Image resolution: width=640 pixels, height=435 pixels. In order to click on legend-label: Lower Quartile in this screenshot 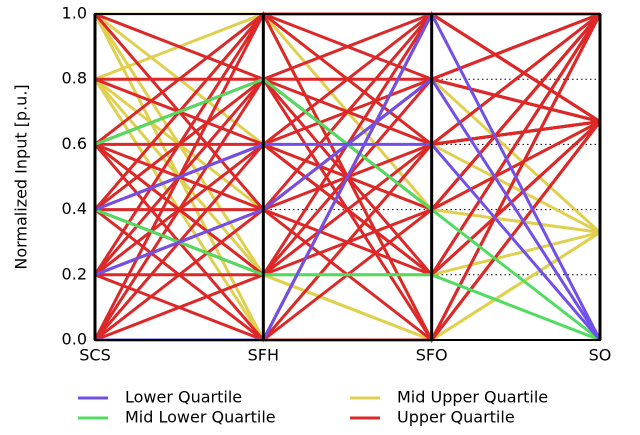, I will do `click(183, 397)`.